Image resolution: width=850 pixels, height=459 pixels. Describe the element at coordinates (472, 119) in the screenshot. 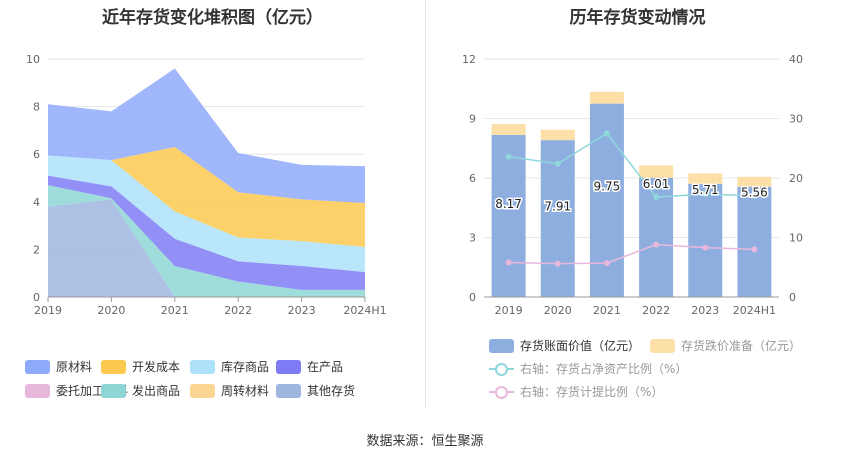

I see `y-left-tick-label: 9` at that location.